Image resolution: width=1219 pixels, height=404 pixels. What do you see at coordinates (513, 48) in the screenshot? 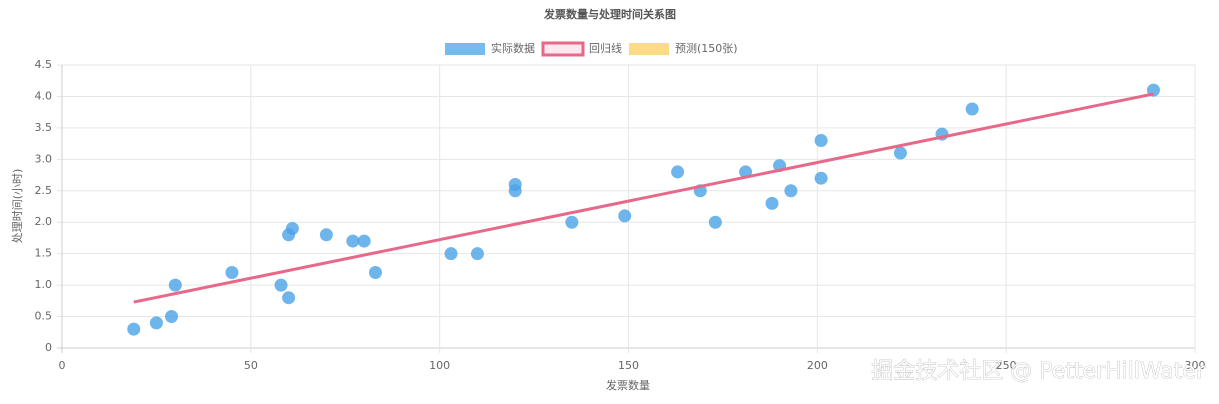
I see `legend-label: 实际数据` at bounding box center [513, 48].